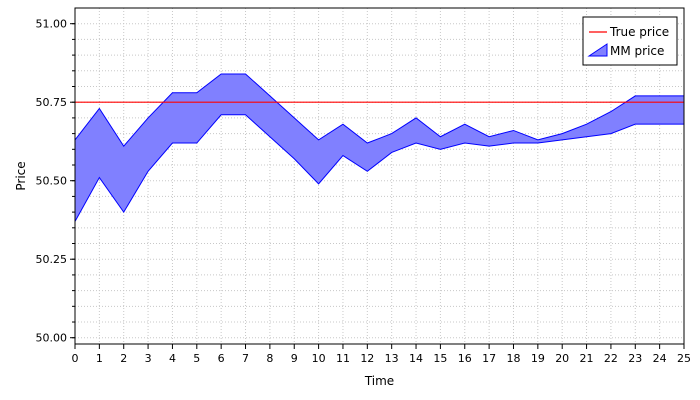 This screenshot has height=400, width=700. I want to click on legend: True price MM price, so click(630, 41).